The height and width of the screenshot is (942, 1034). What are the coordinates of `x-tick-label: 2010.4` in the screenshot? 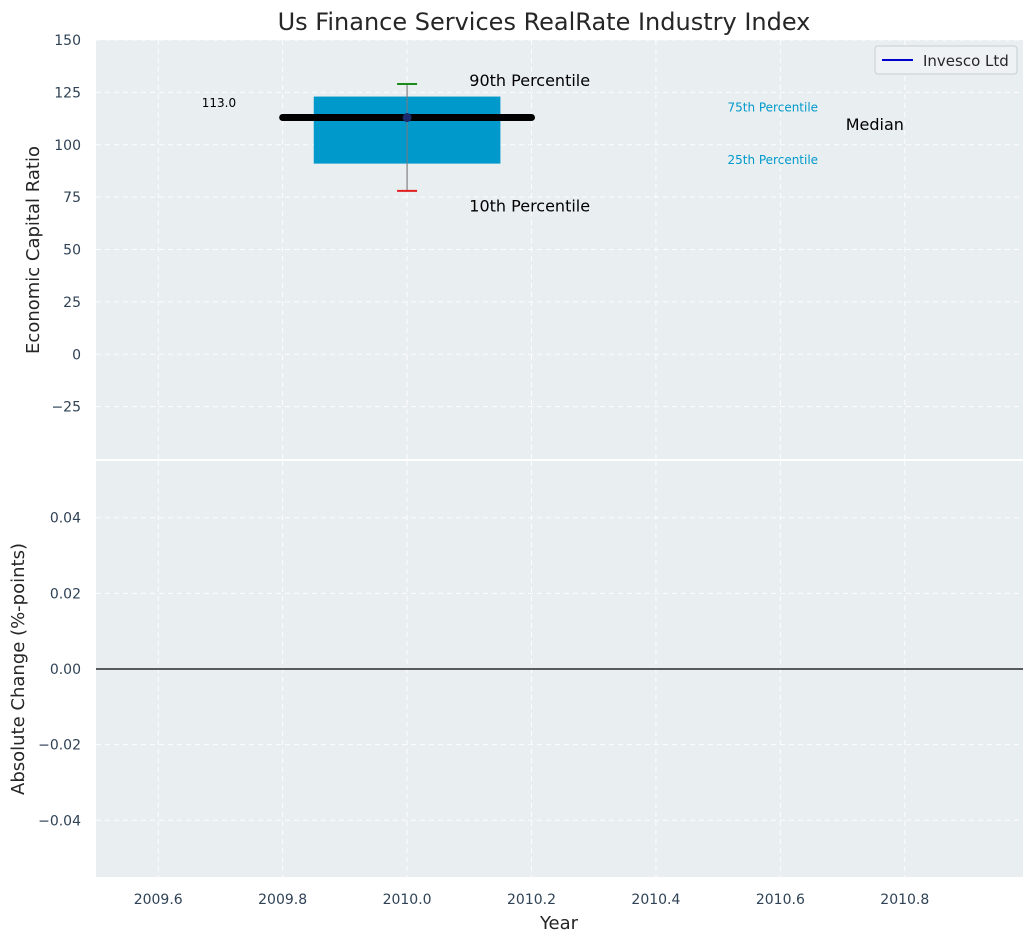 It's located at (655, 900).